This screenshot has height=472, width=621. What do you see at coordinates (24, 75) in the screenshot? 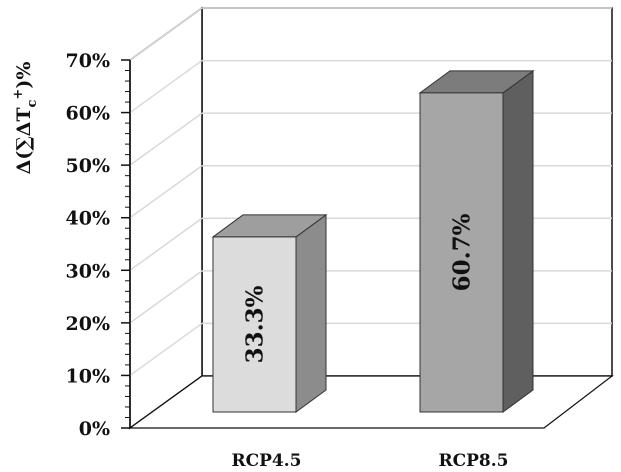
I see `y-axis-label-suffix: )%` at bounding box center [24, 75].